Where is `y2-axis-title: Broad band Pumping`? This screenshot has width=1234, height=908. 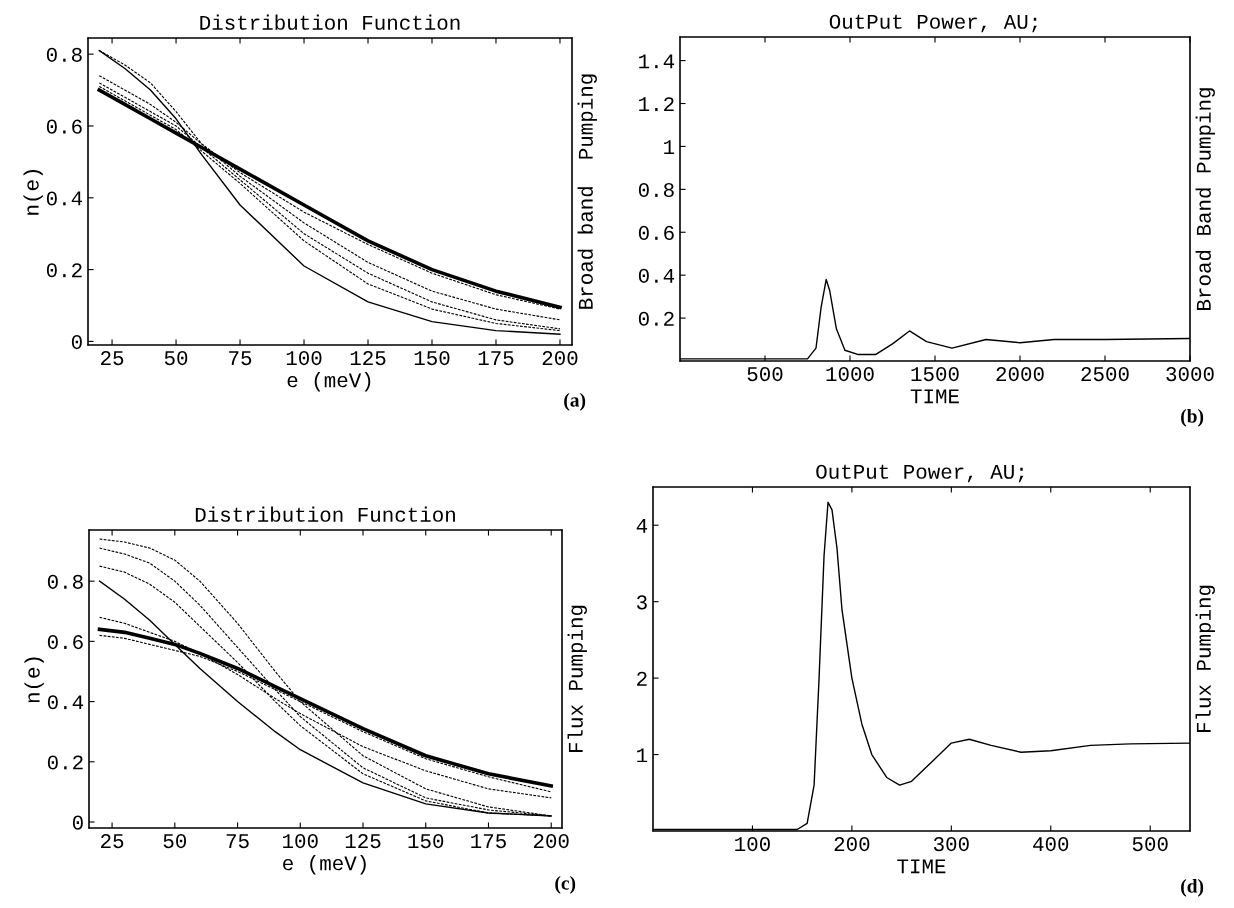 y2-axis-title: Broad band Pumping is located at coordinates (587, 191).